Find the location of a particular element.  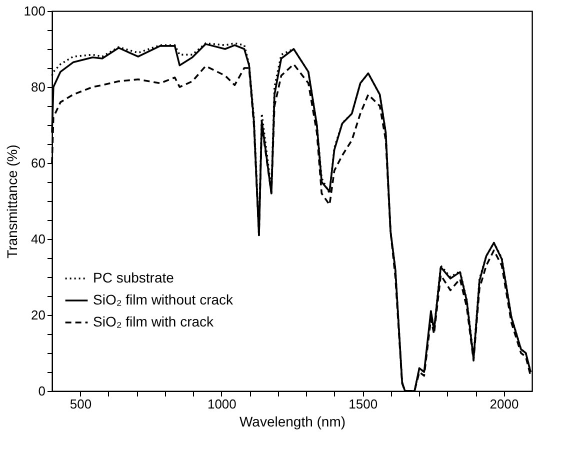

legend-label: PC substrate is located at coordinates (133, 278).